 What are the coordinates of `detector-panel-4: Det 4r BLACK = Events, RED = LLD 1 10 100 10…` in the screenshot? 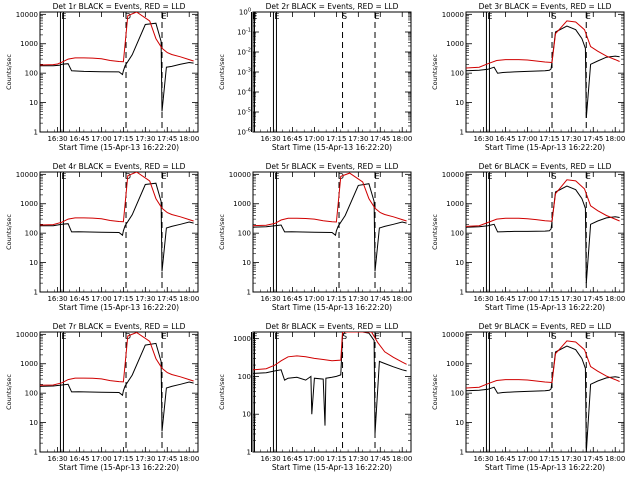 It's located at (102, 237).